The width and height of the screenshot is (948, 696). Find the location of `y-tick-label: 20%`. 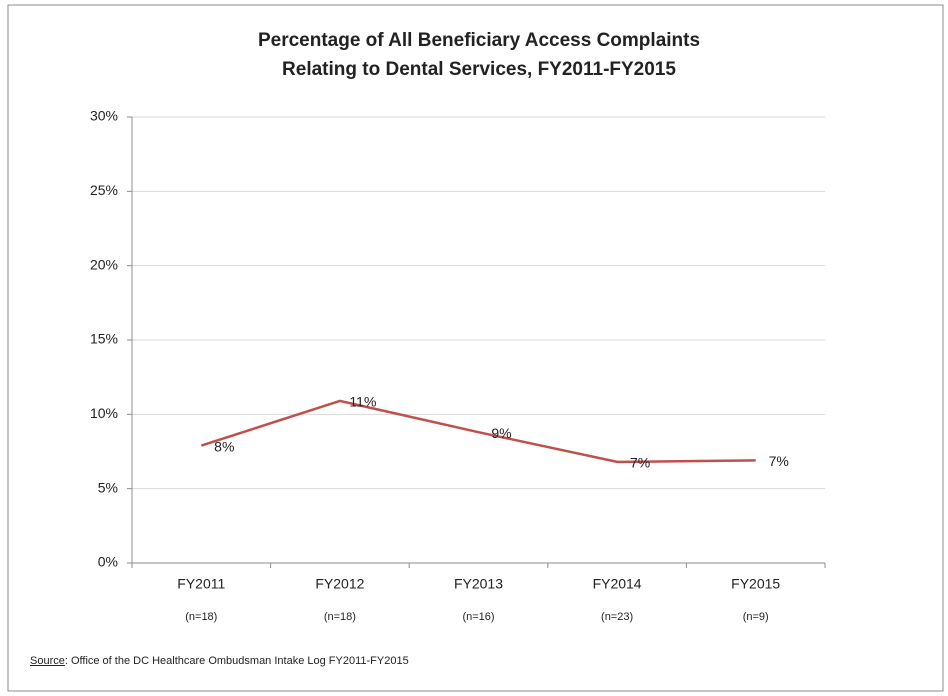

y-tick-label: 20% is located at coordinates (104, 264).